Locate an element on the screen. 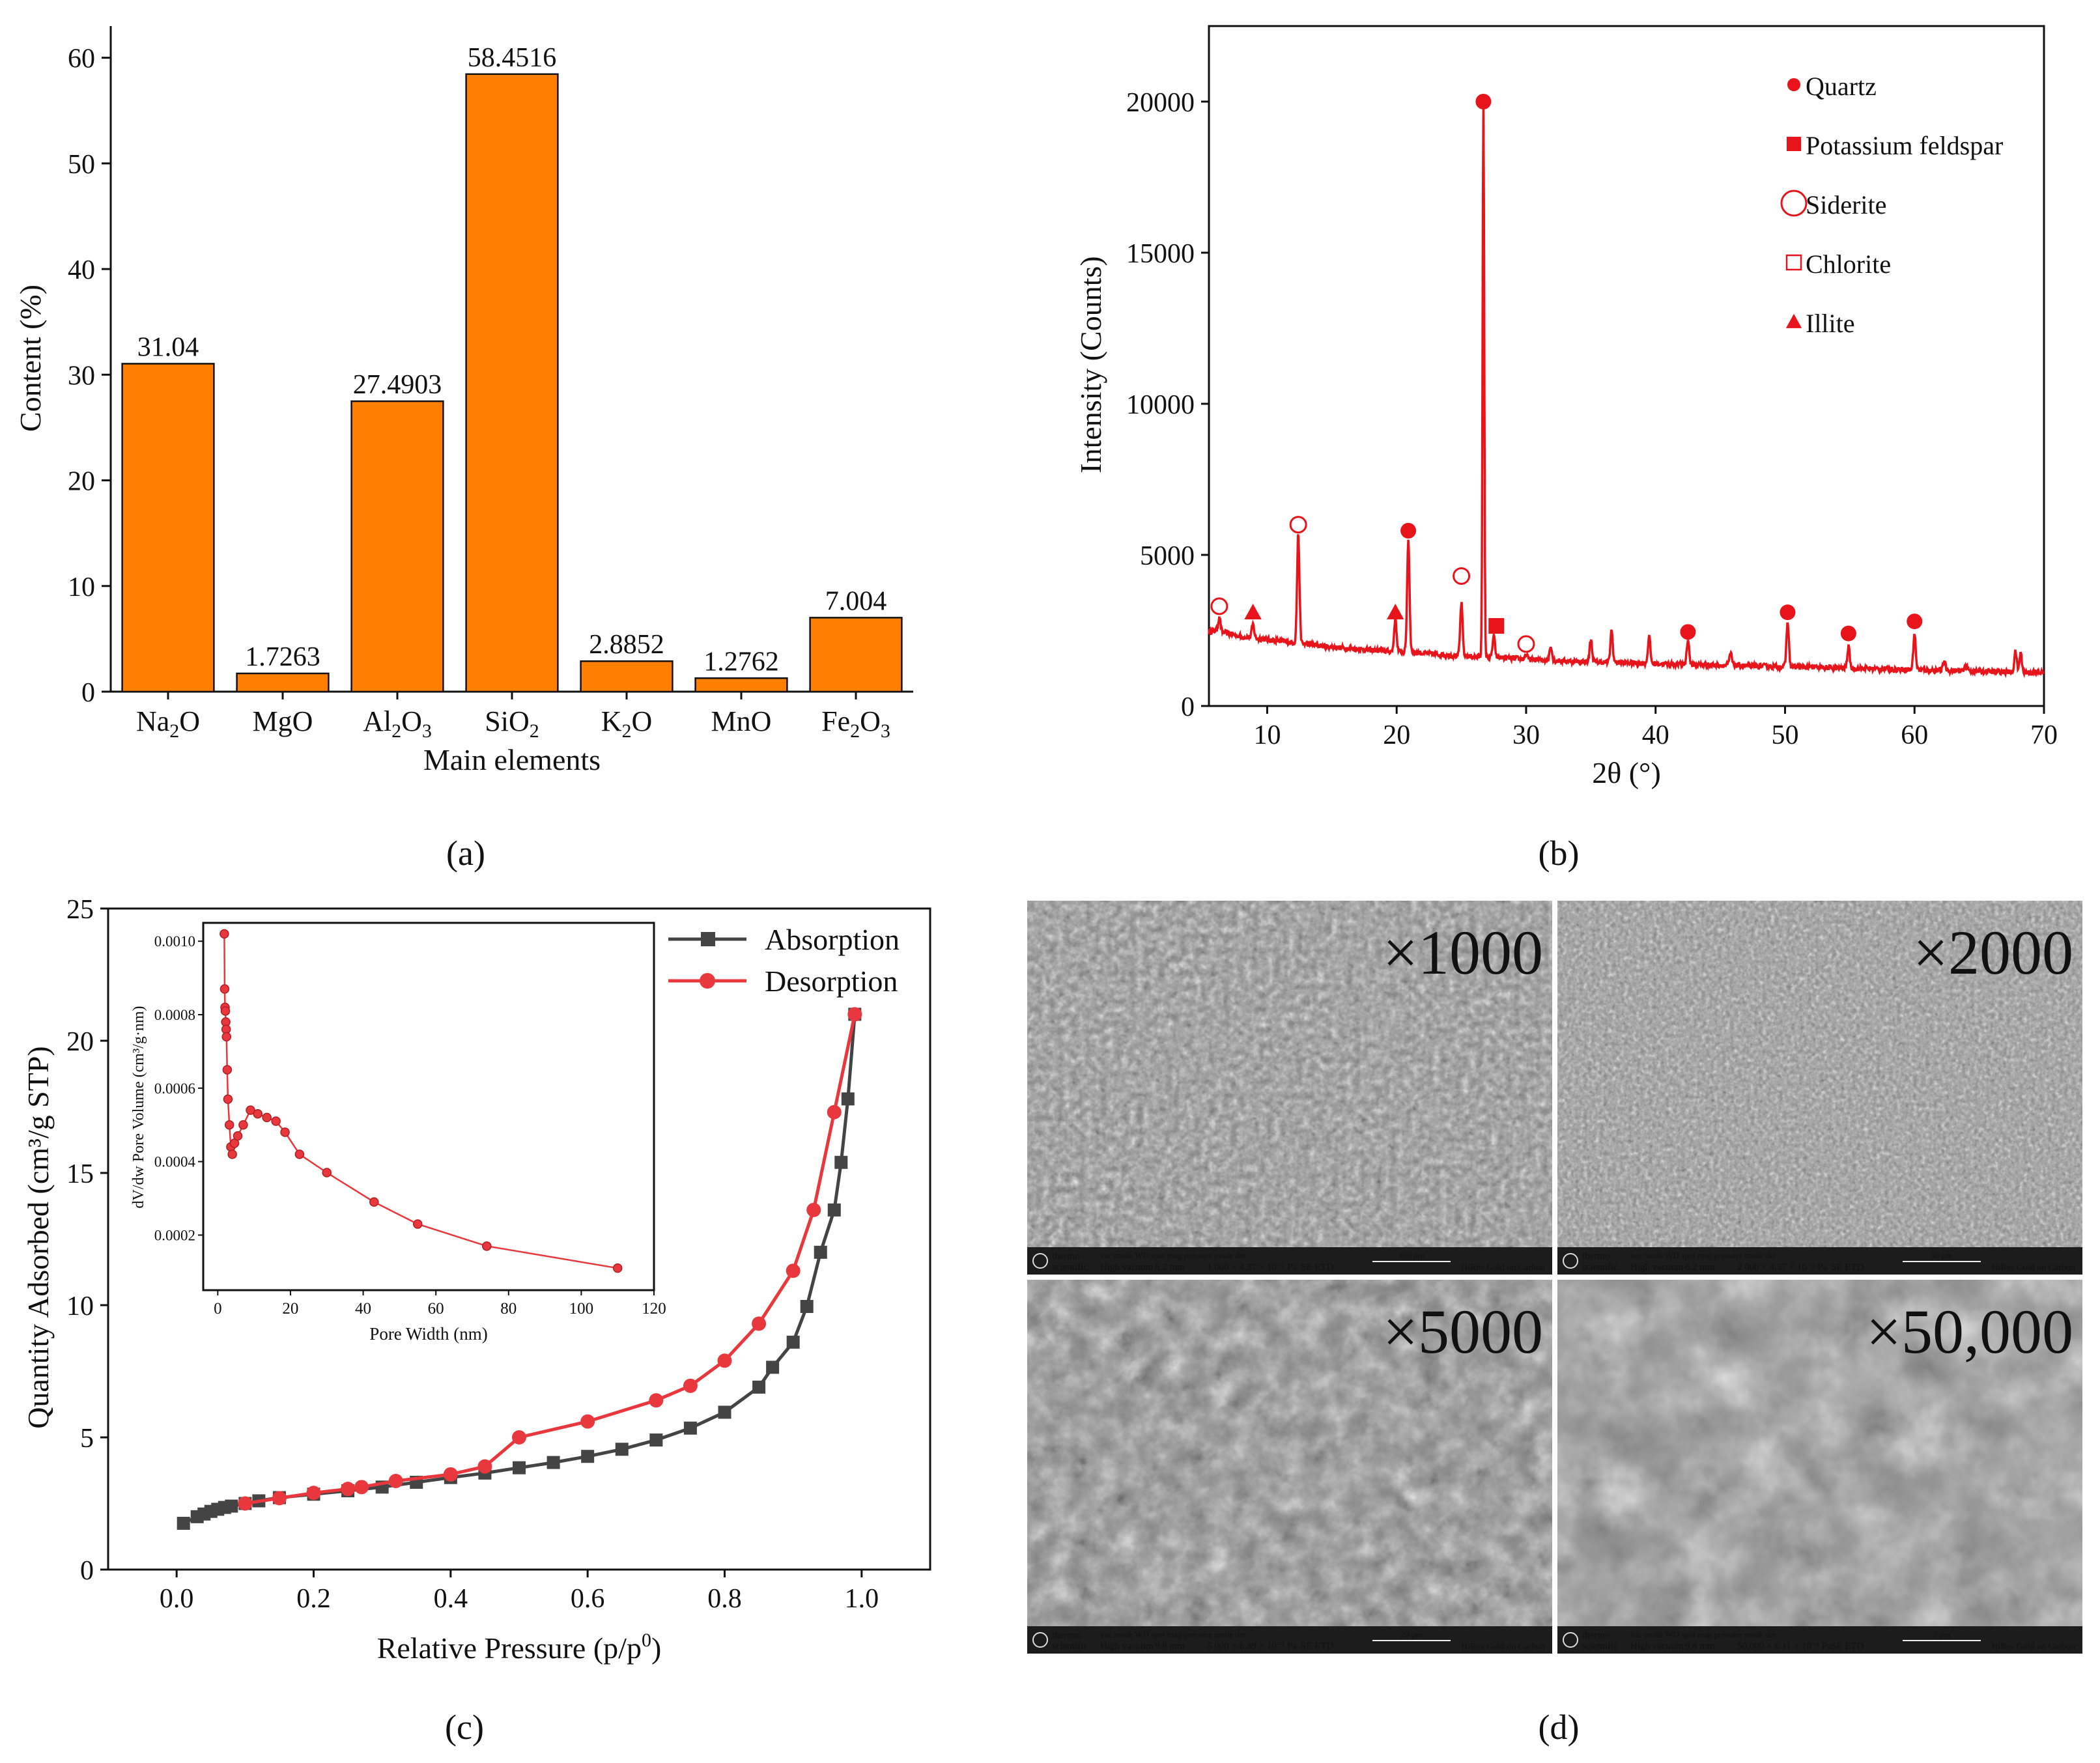 This screenshot has width=2100, height=1763. x-tick-label: MnO is located at coordinates (741, 721).